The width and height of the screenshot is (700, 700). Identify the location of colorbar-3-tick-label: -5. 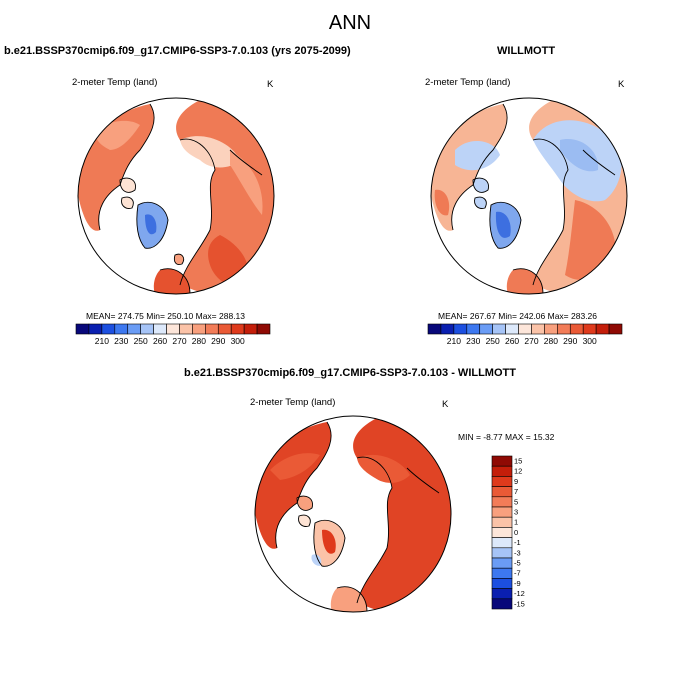
(517, 563).